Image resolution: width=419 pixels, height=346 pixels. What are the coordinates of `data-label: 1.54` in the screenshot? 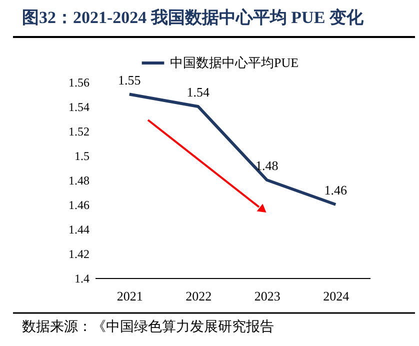 It's located at (198, 92).